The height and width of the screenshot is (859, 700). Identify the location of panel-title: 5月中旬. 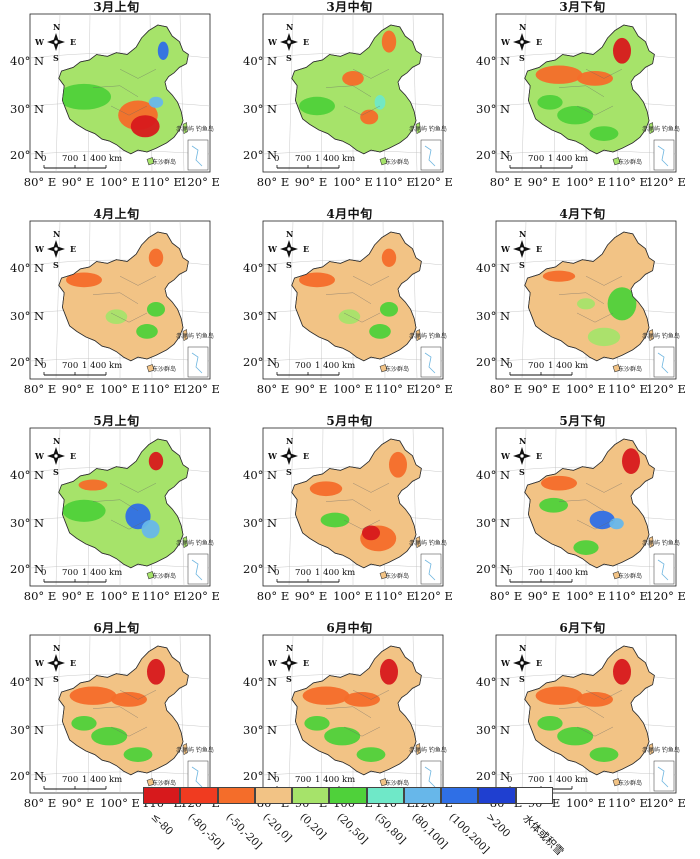
(349, 421).